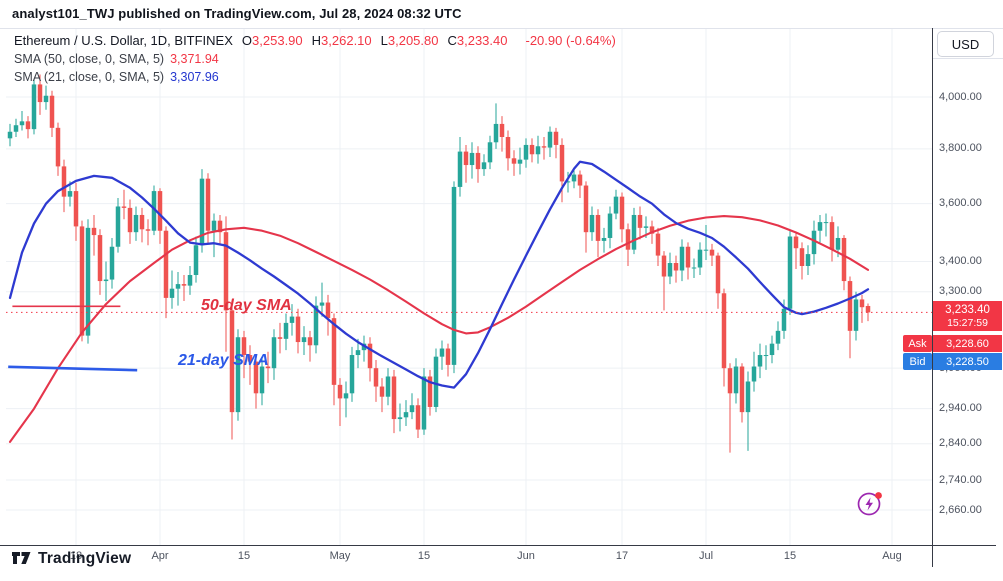 The height and width of the screenshot is (581, 1003). Describe the element at coordinates (960, 148) in the screenshot. I see `price-axis-label: 3,800.00` at that location.